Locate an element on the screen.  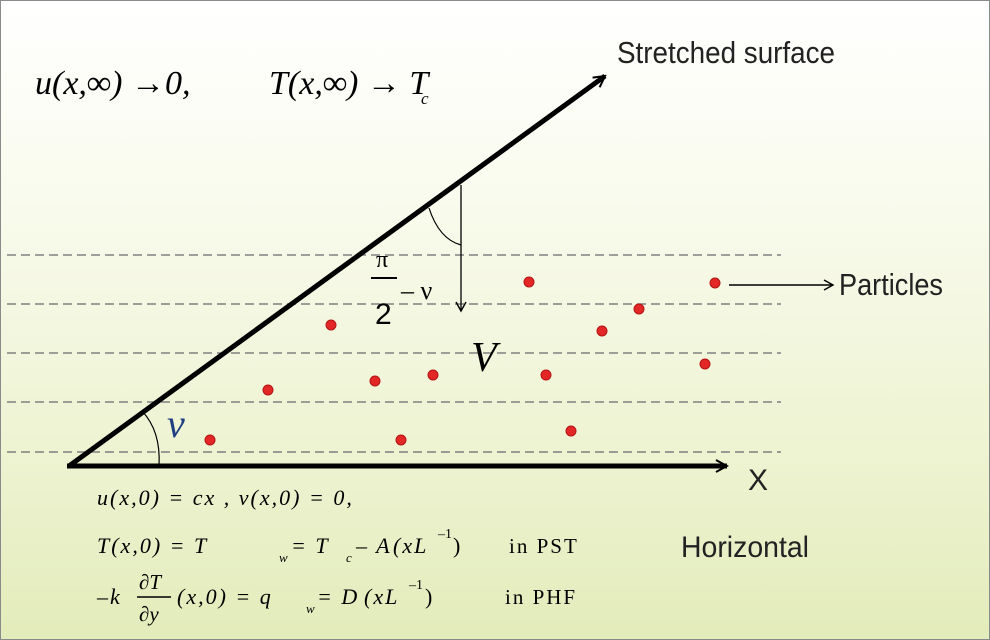
t-infinity-sub: c is located at coordinates (425, 98).